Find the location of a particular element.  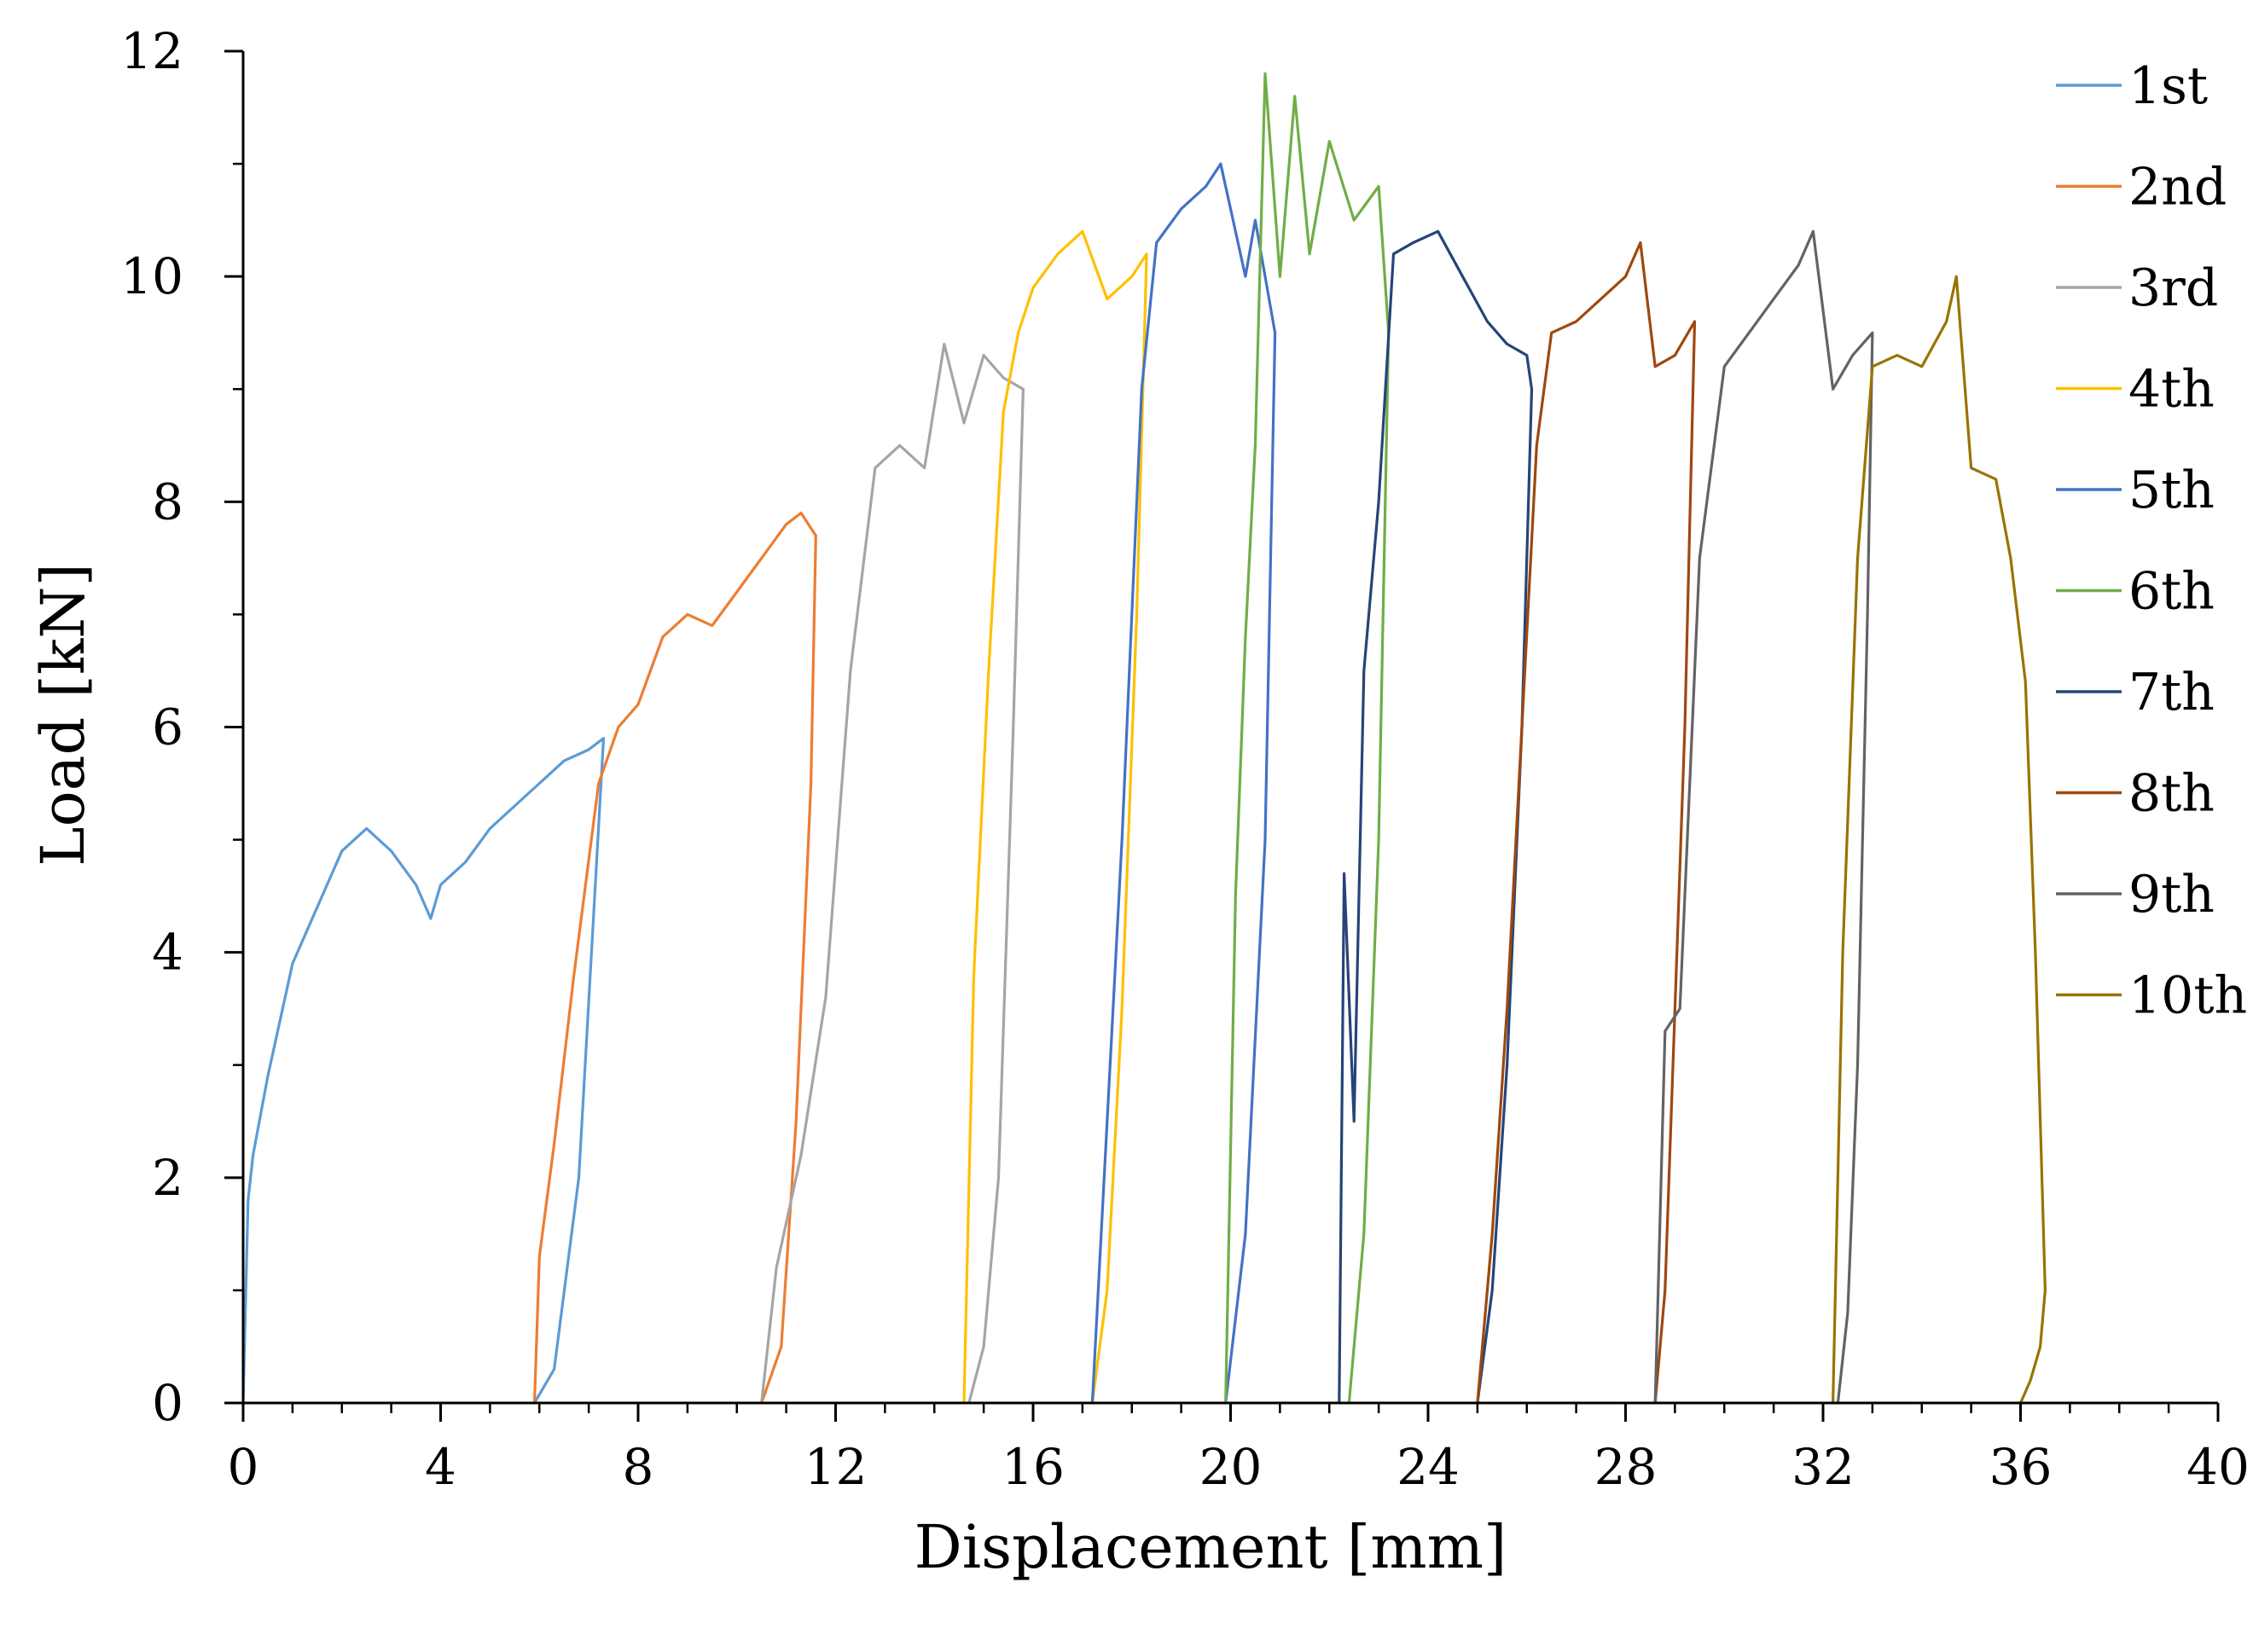

series-line-1st is located at coordinates (424, 1071).